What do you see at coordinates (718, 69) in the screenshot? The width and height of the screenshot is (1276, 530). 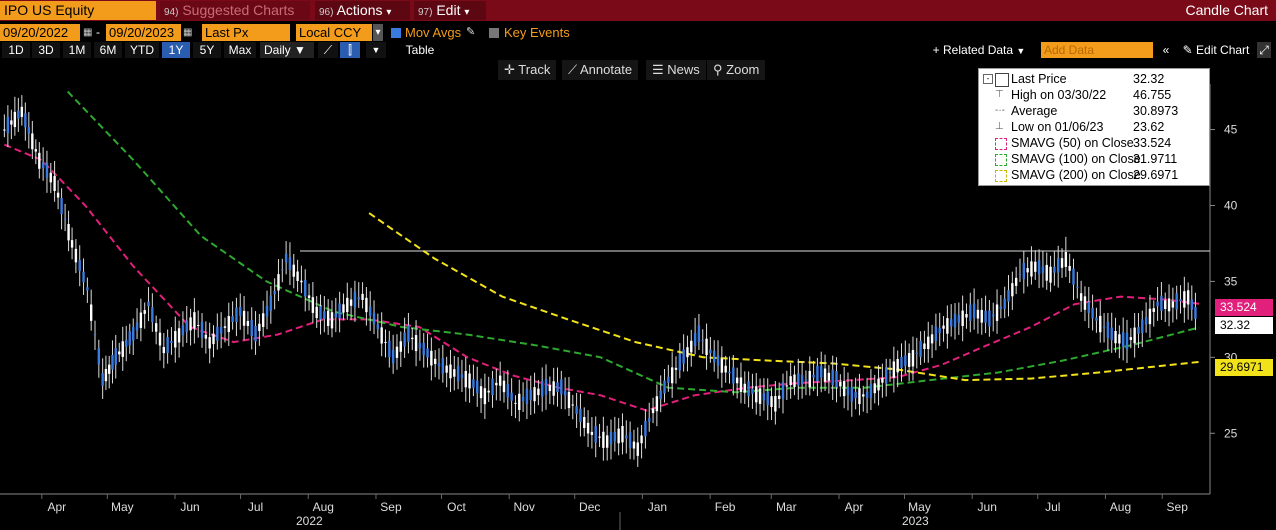 I see `magnifier-icon: ⚲` at bounding box center [718, 69].